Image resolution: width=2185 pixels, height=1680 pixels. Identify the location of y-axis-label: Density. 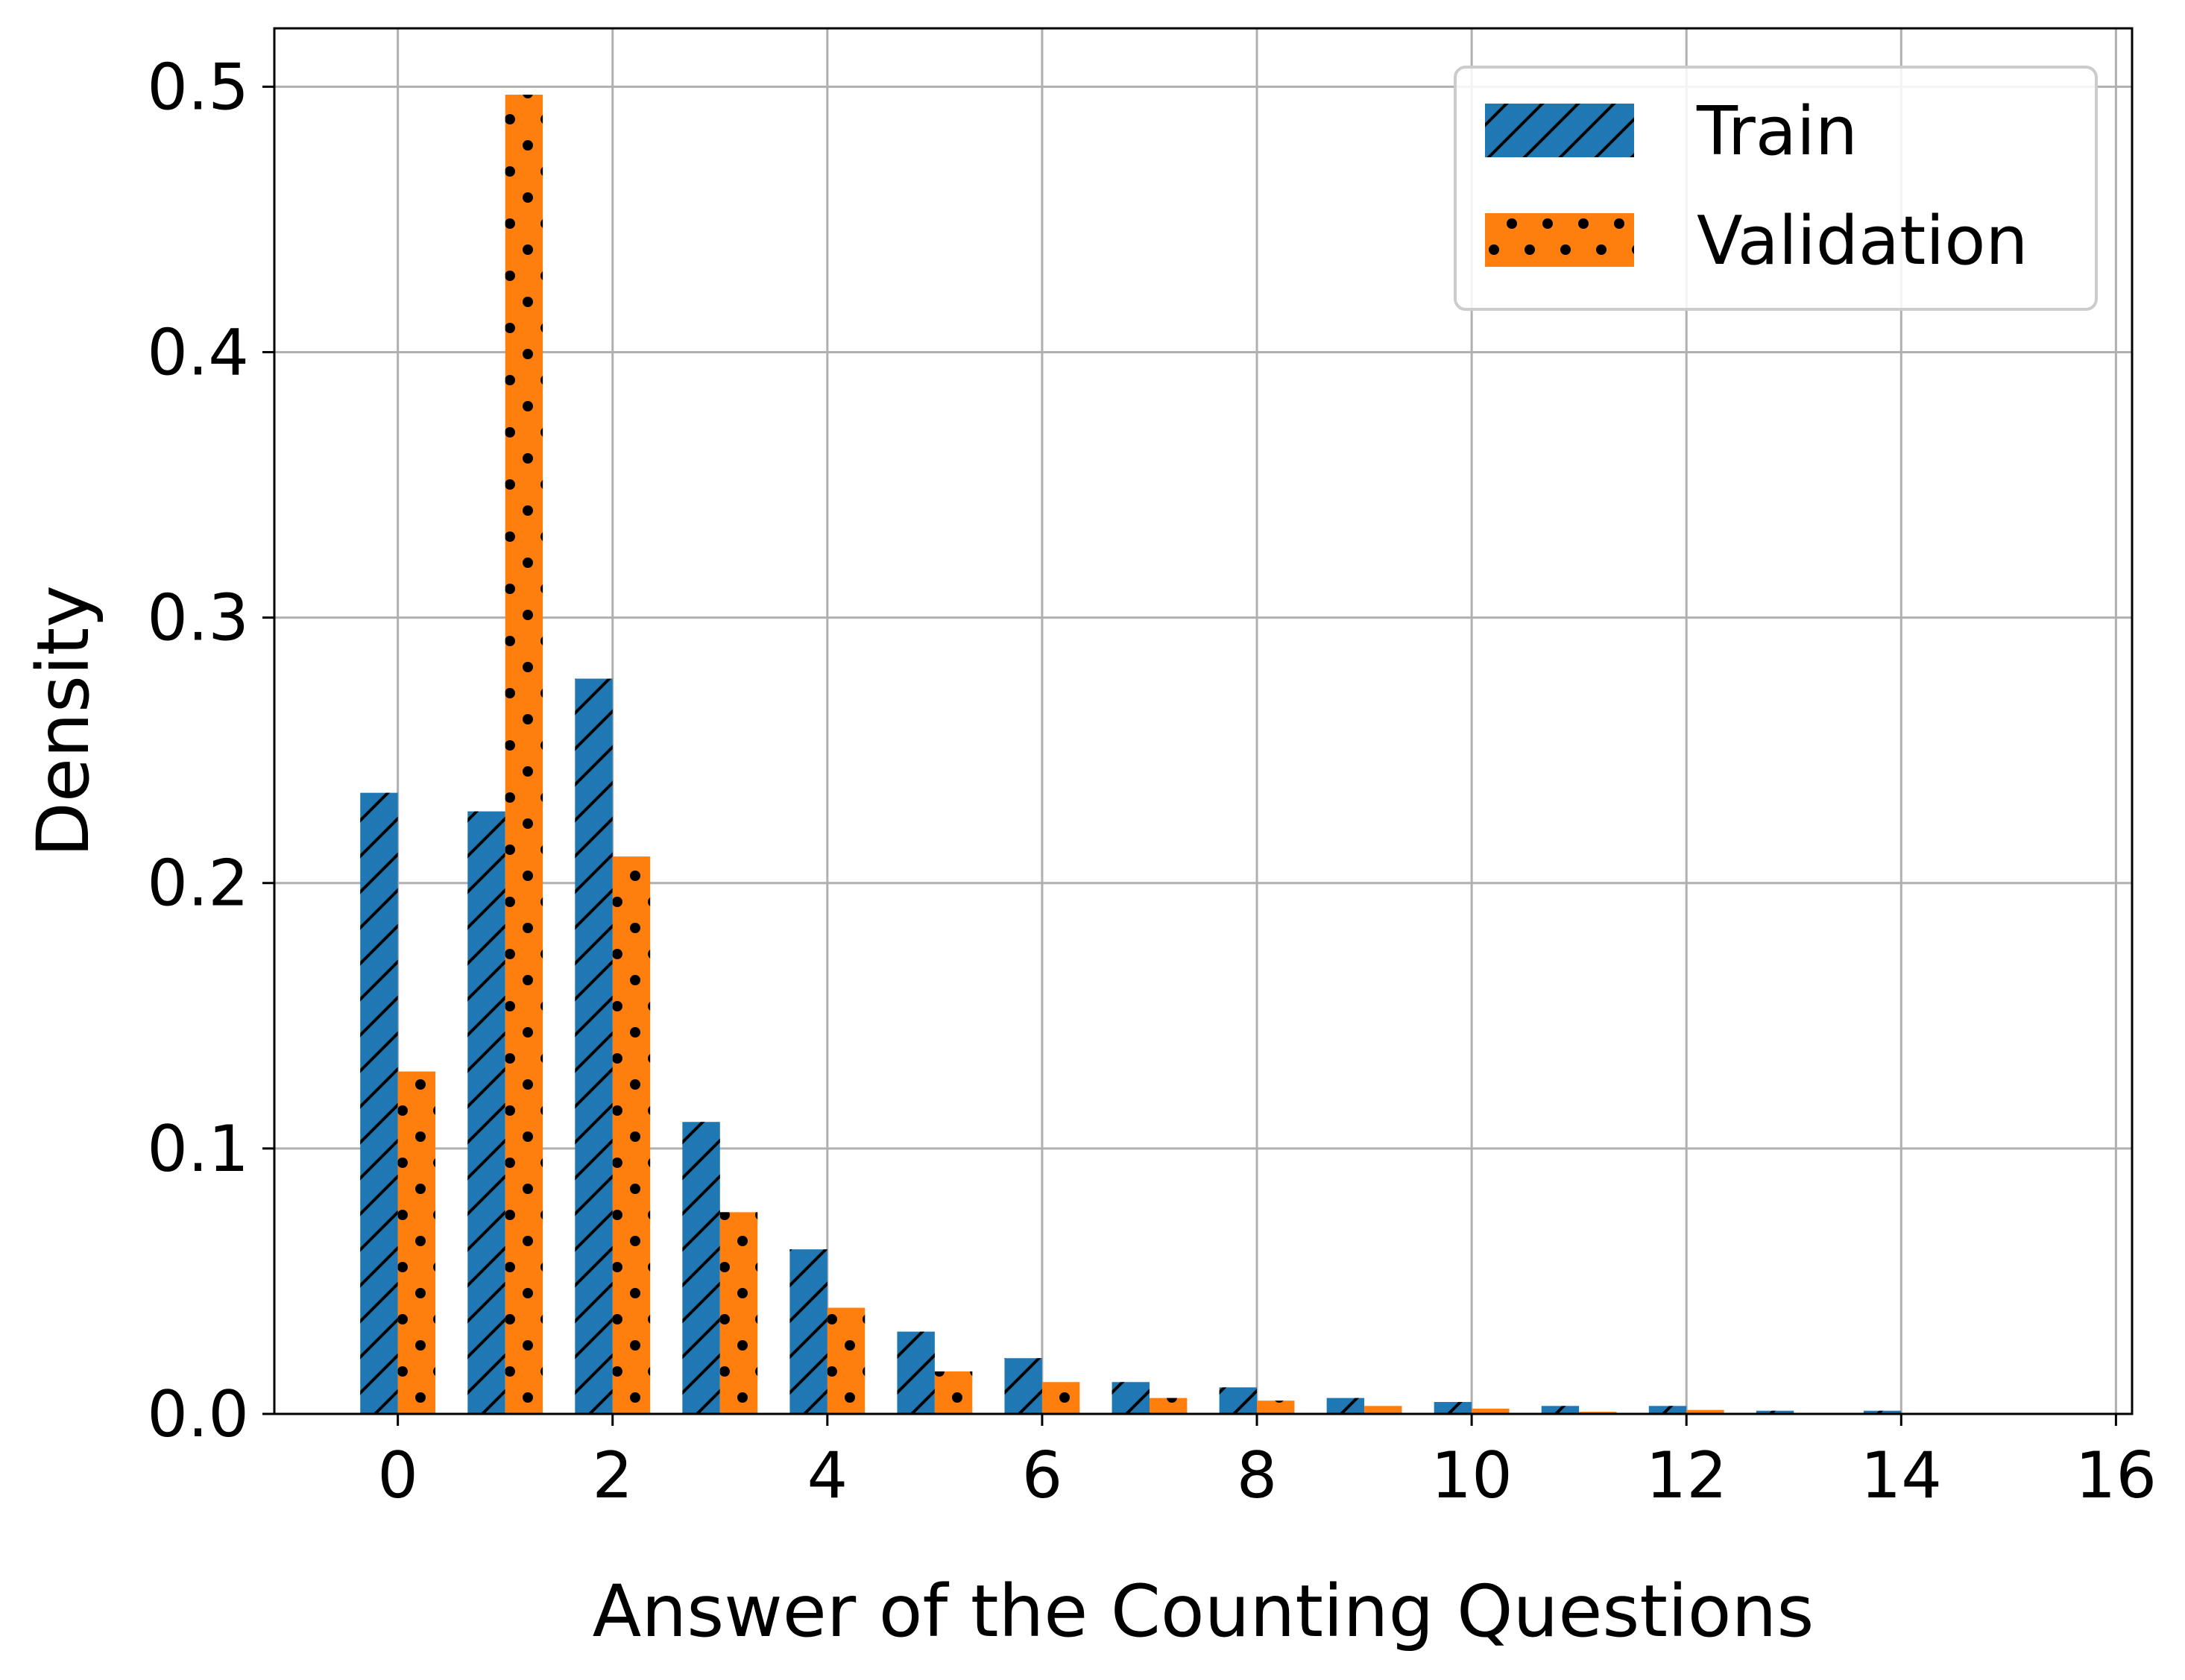
(63, 721).